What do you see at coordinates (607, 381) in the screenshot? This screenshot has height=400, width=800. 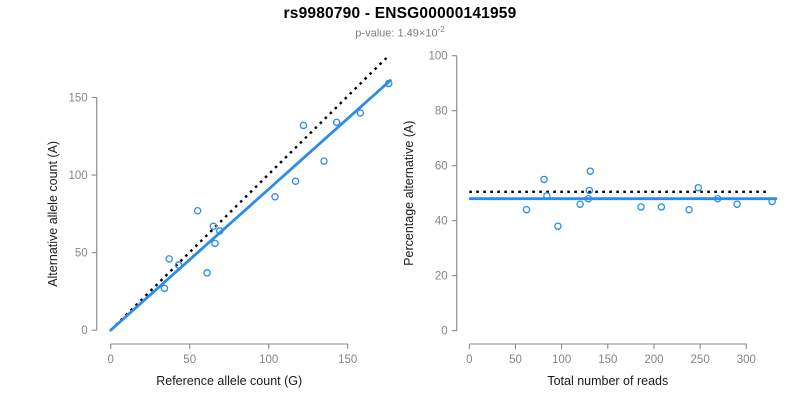 I see `x-axis-title: Total number of reads` at bounding box center [607, 381].